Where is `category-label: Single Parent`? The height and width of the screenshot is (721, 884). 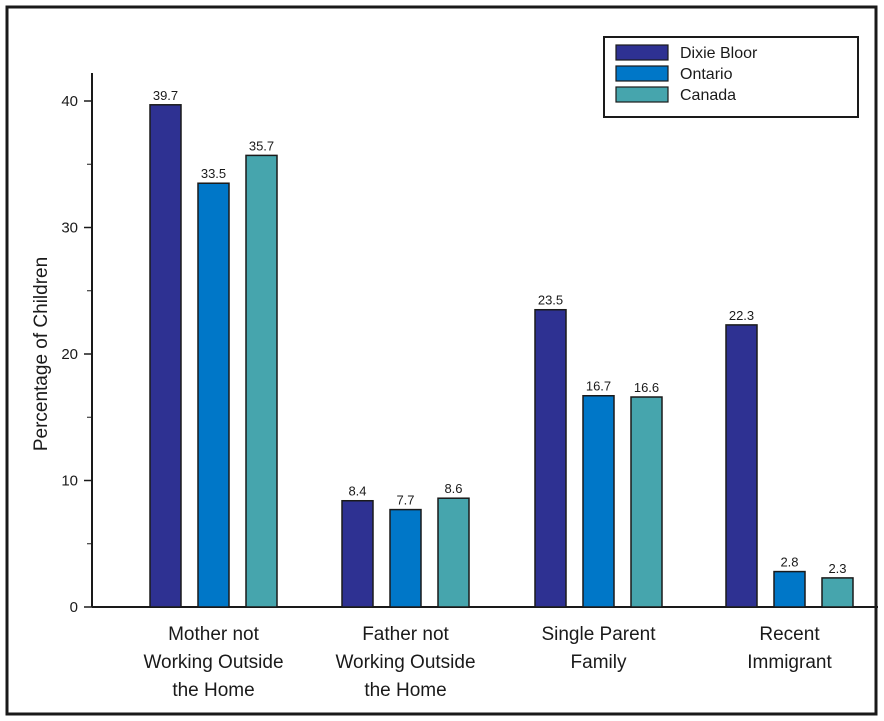 category-label: Single Parent is located at coordinates (598, 634).